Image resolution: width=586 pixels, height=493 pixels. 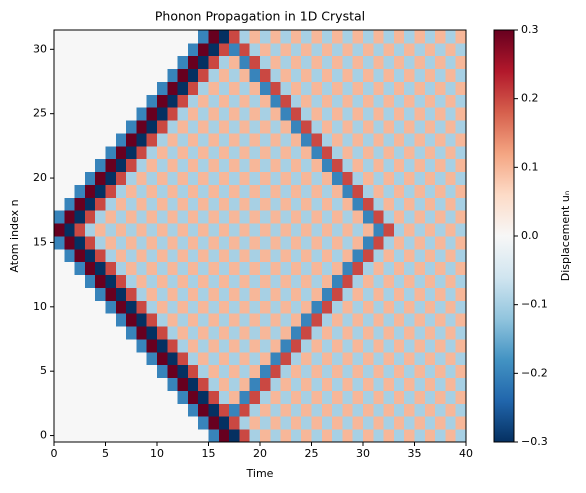 What do you see at coordinates (105, 453) in the screenshot?
I see `x-tick-label: 5` at bounding box center [105, 453].